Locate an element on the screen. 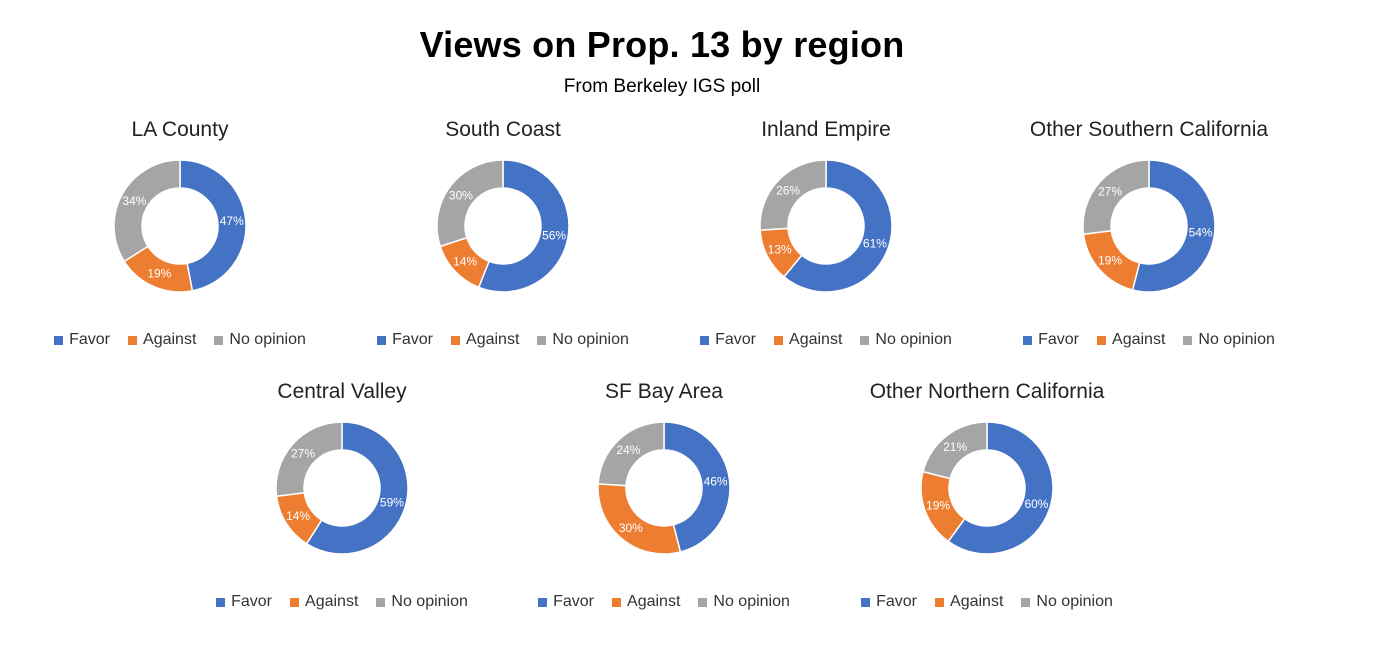 The width and height of the screenshot is (1400, 667). donut-chart: 60% 19% 21% is located at coordinates (987, 488).